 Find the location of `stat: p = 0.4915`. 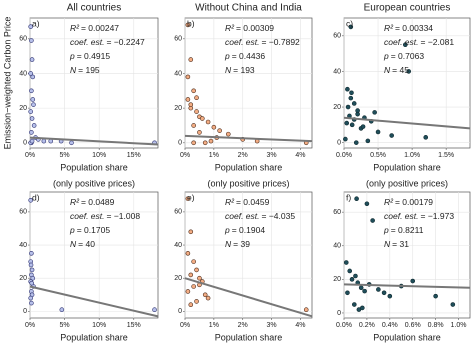

stat: p = 0.4915 is located at coordinates (89, 56).